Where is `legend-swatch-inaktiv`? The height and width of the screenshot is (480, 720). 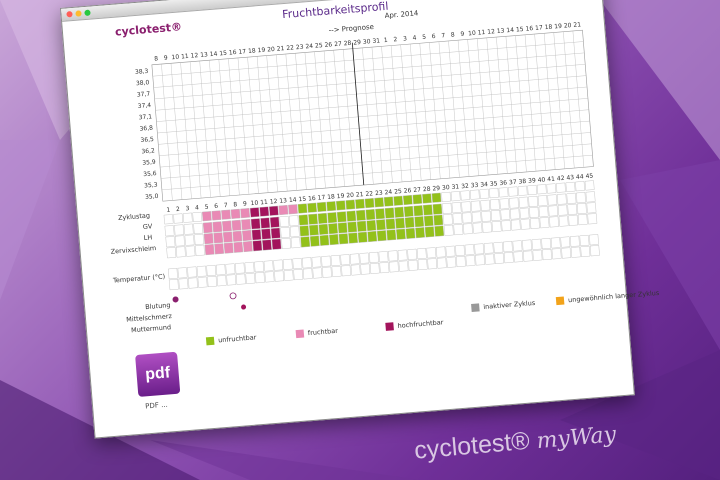 legend-swatch-inaktiv is located at coordinates (475, 307).